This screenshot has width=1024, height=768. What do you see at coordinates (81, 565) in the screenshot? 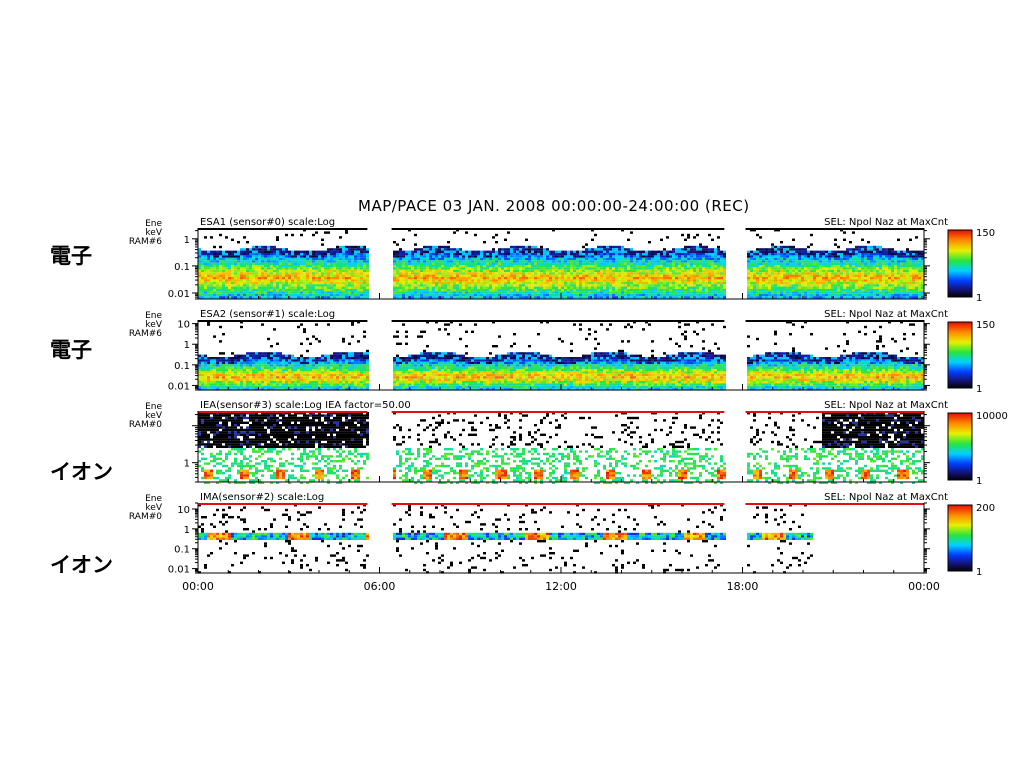
I see `species-label-ion-2: イオン` at bounding box center [81, 565].